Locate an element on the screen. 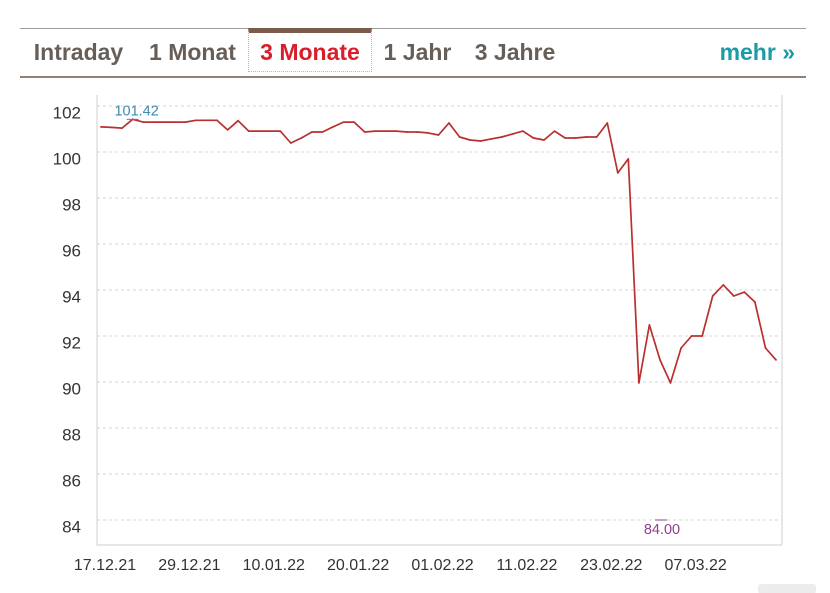 The image size is (830, 593). y-tick-label: 94 is located at coordinates (71, 296).